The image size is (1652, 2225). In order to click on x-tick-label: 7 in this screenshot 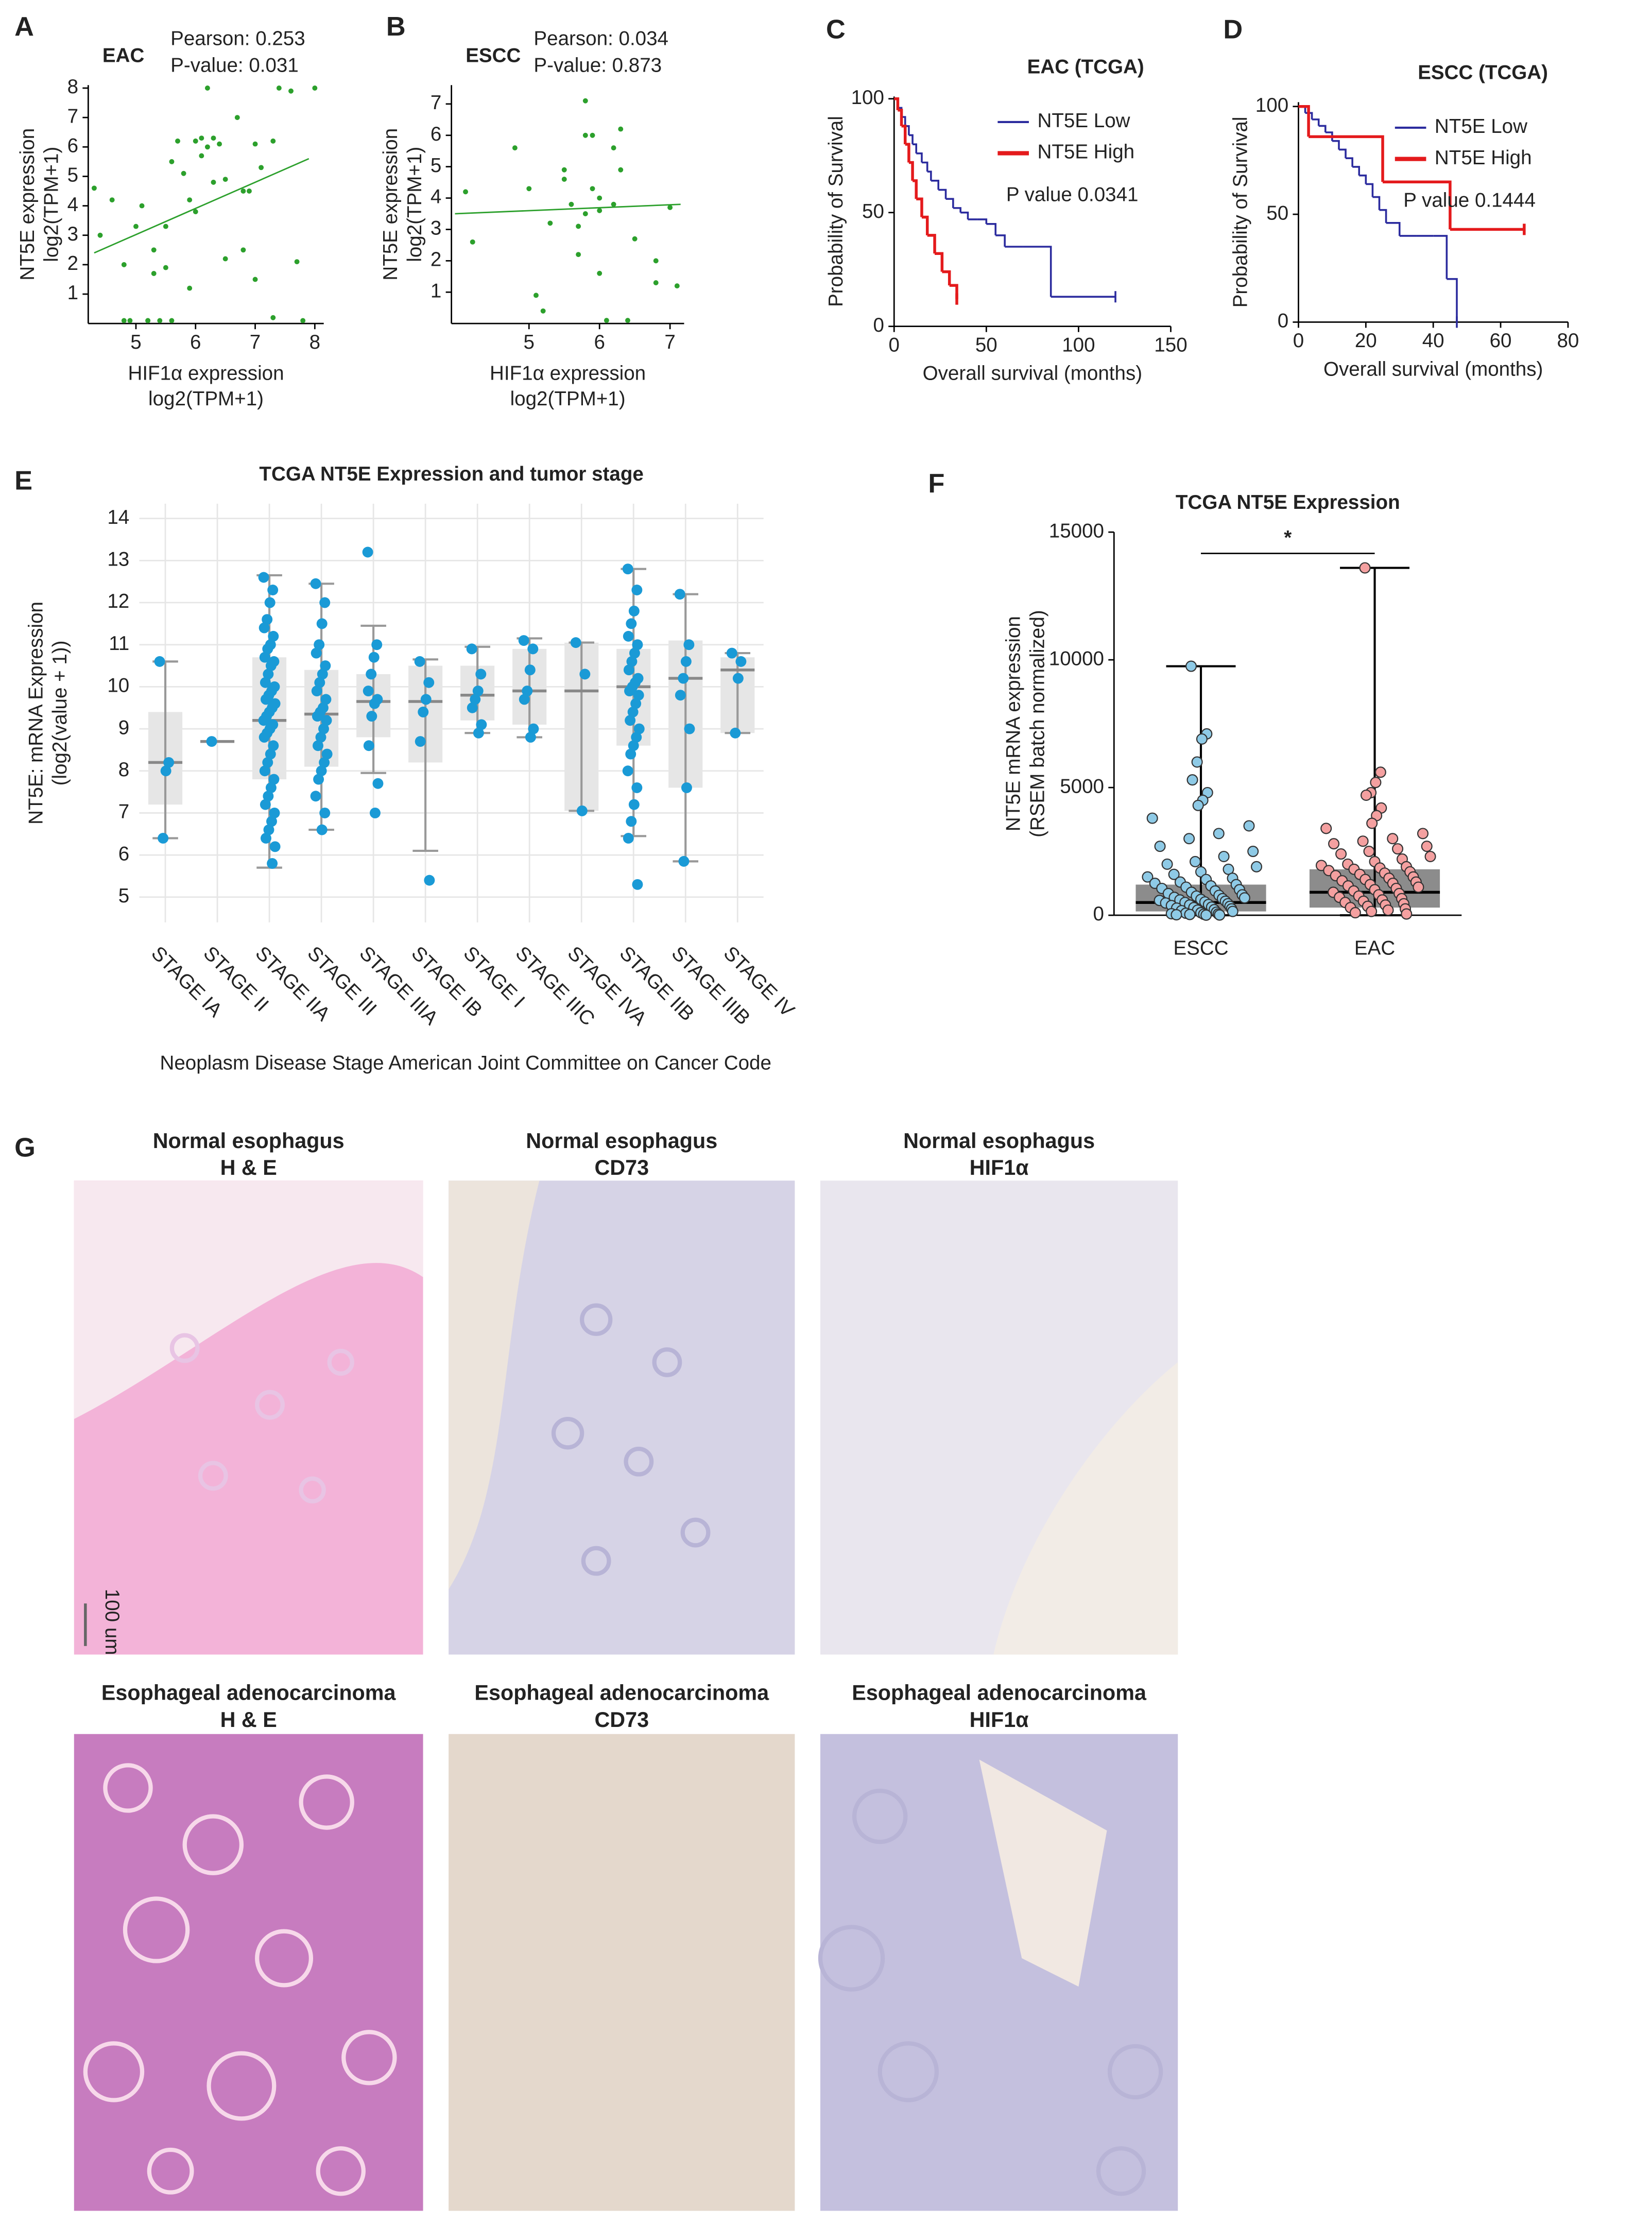, I will do `click(255, 342)`.